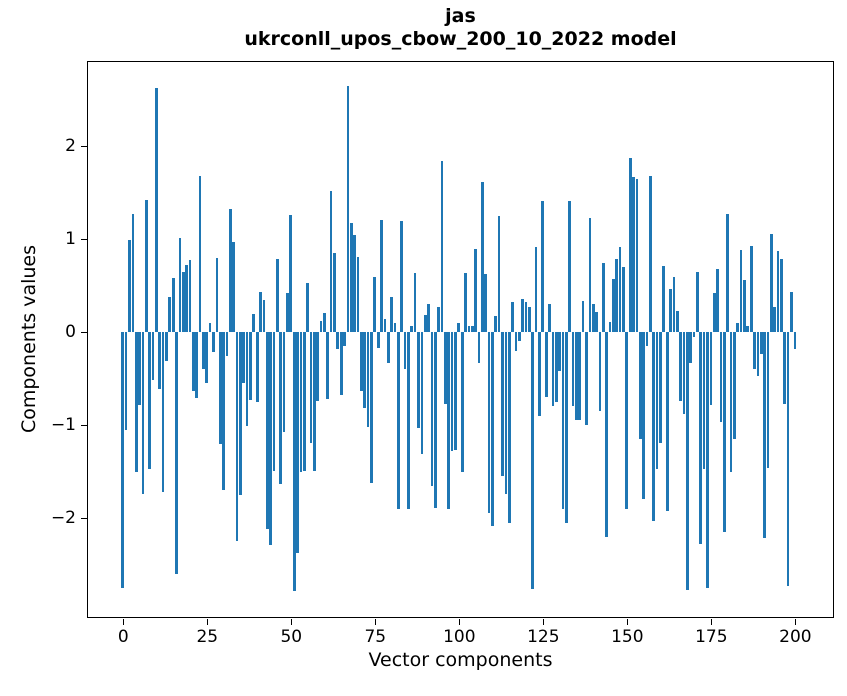 The height and width of the screenshot is (696, 847). Describe the element at coordinates (70, 146) in the screenshot. I see `y-tick-label: 2` at that location.